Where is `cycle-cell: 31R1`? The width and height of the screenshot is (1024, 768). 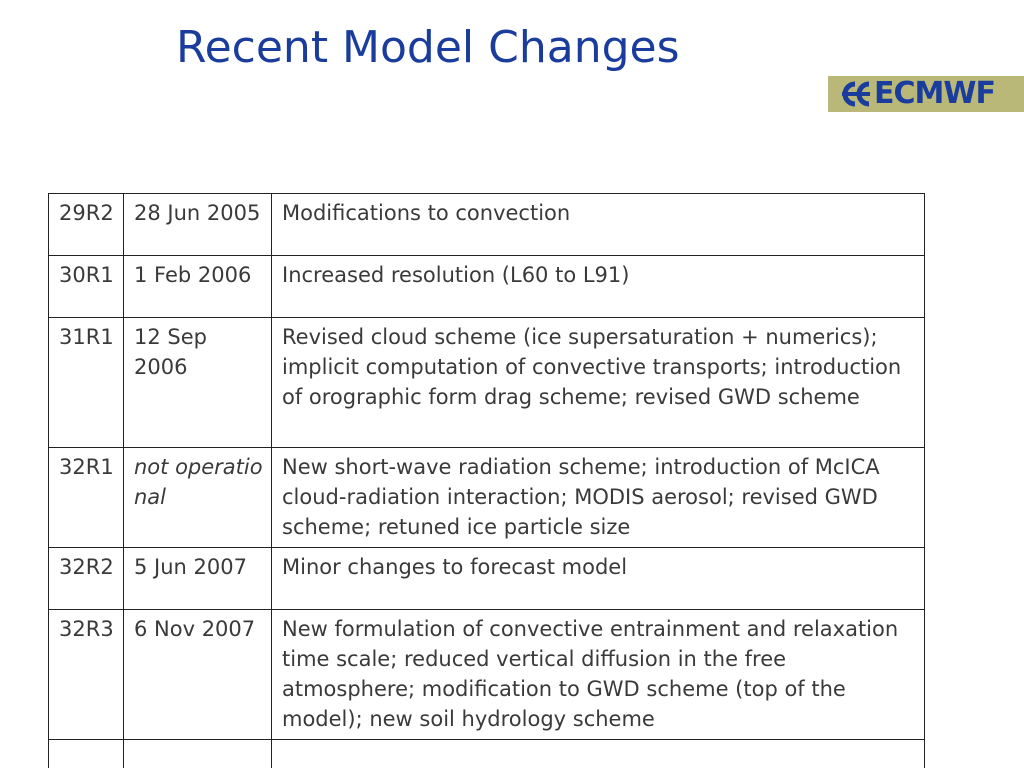
cycle-cell: 31R1 is located at coordinates (86, 382).